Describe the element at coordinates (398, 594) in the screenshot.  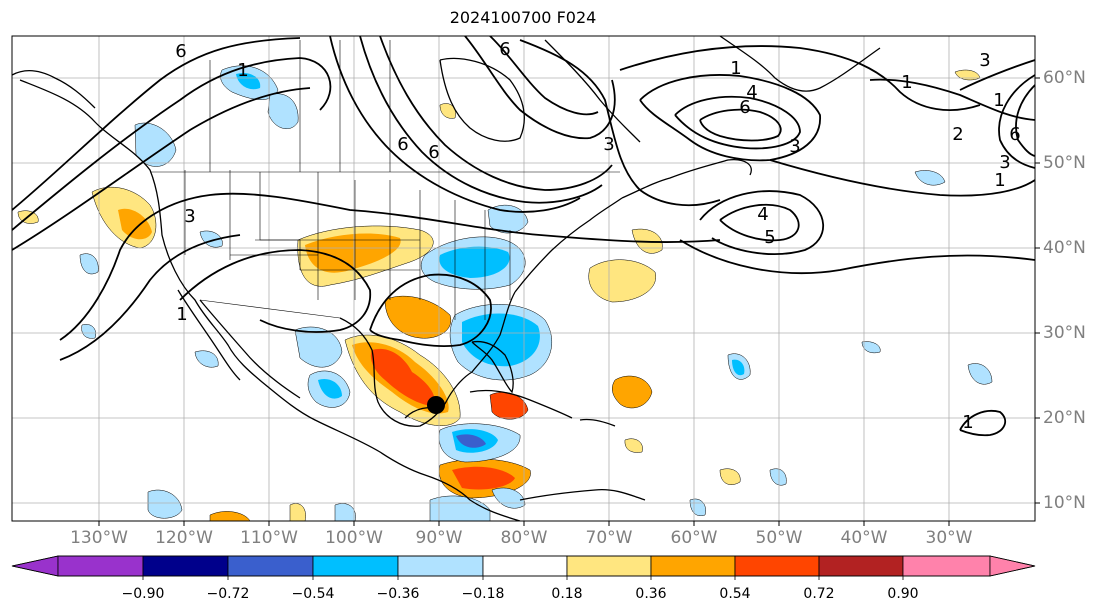
I see `colorbar-tick-label: −0.36` at that location.